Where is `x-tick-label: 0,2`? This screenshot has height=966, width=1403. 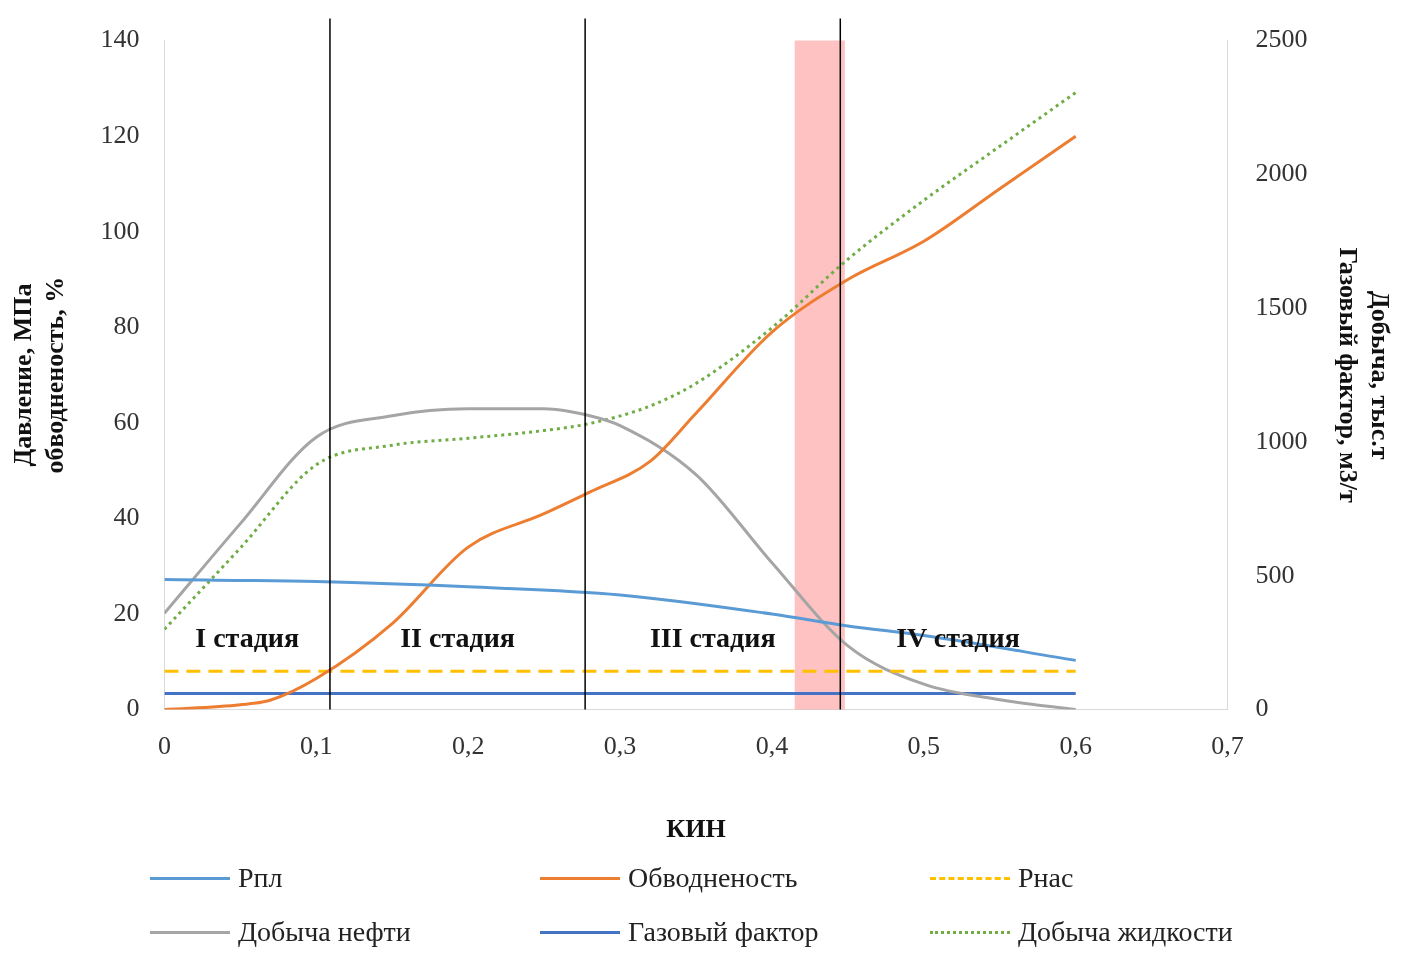
x-tick-label: 0,2 is located at coordinates (468, 746).